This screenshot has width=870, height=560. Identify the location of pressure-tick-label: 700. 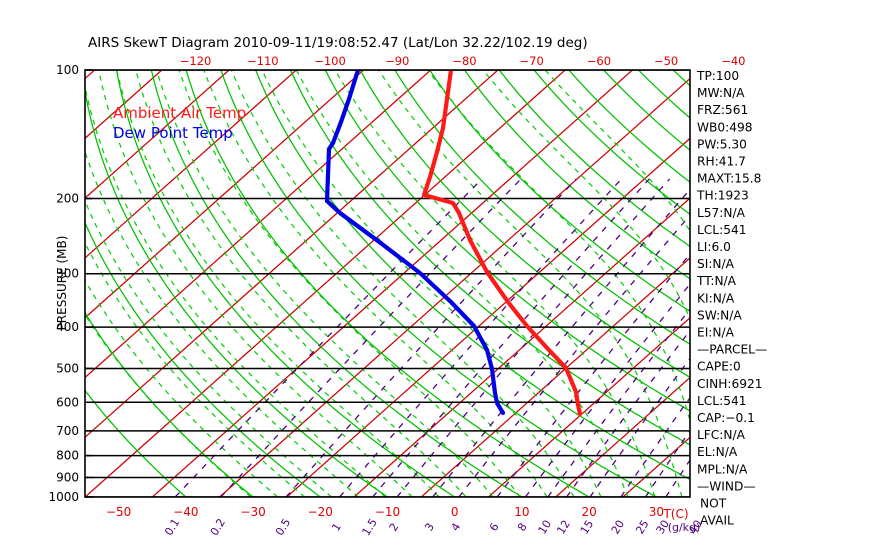
(67, 431).